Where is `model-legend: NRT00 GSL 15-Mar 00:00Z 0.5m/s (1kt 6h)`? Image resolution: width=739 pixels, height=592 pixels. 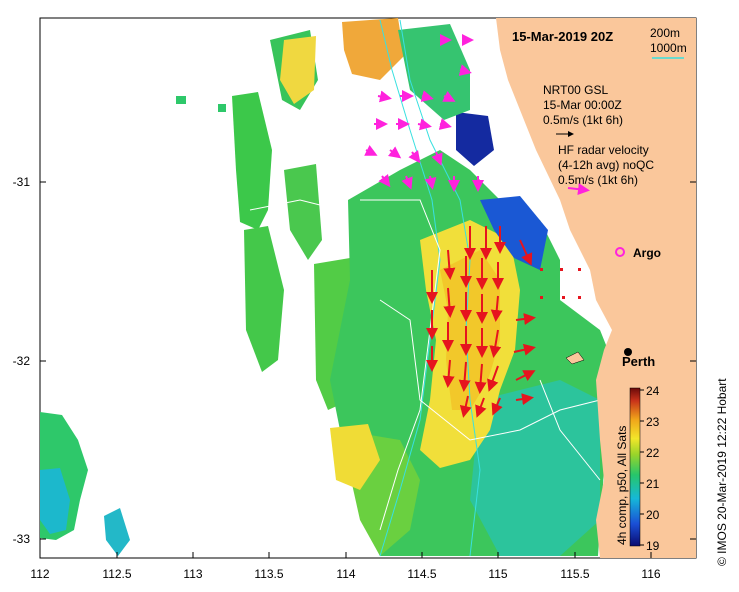 model-legend: NRT00 GSL 15-Mar 00:00Z 0.5m/s (1kt 6h) is located at coordinates (583, 110).